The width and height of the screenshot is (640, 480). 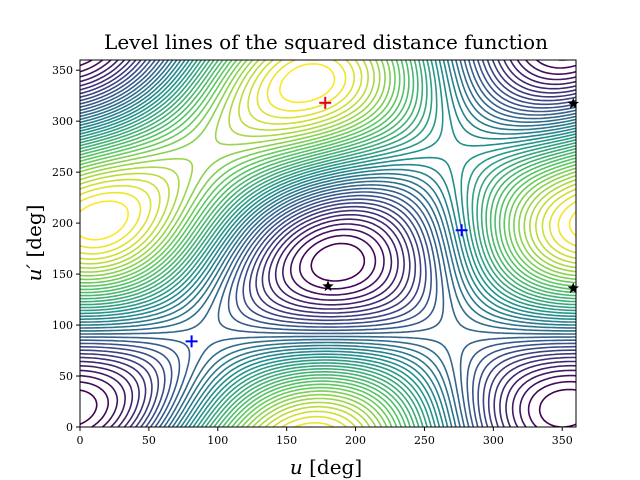 What do you see at coordinates (62, 274) in the screenshot?
I see `y-tick-label: 150` at bounding box center [62, 274].